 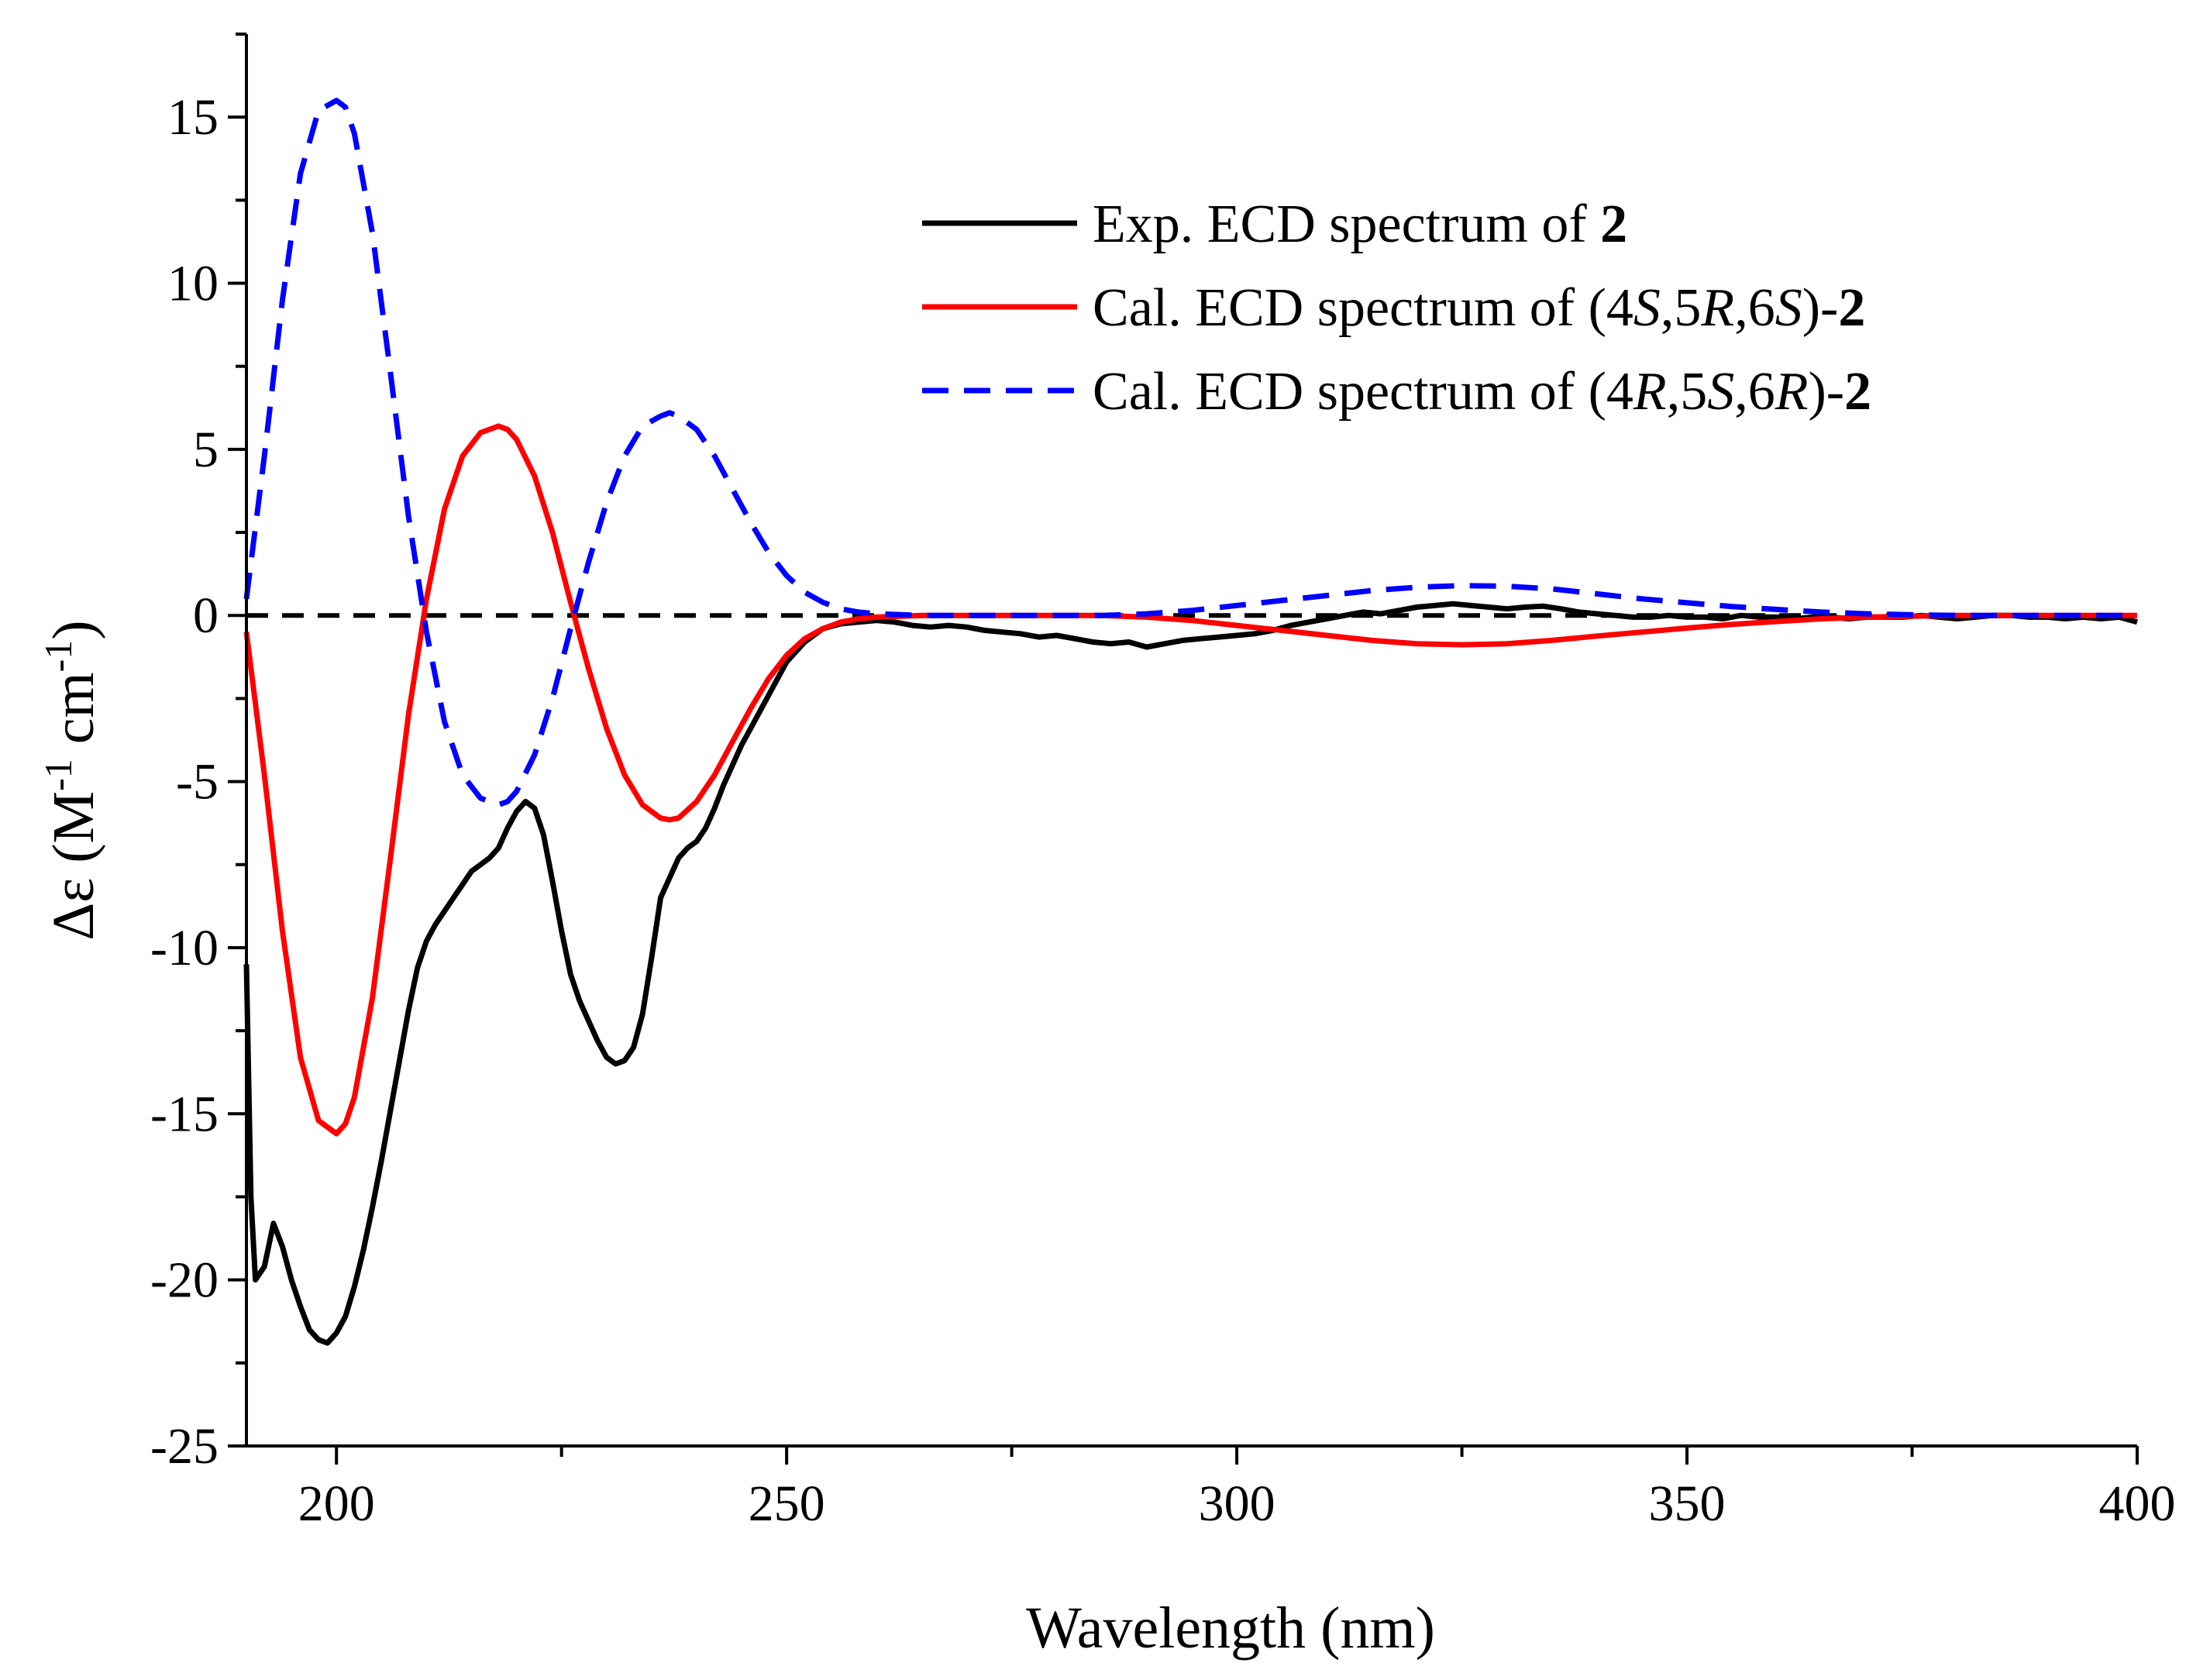 I want to click on legend-label-3: Cal. ECD spectrum of (4R,5S,6R)-2, so click(x=1482, y=392).